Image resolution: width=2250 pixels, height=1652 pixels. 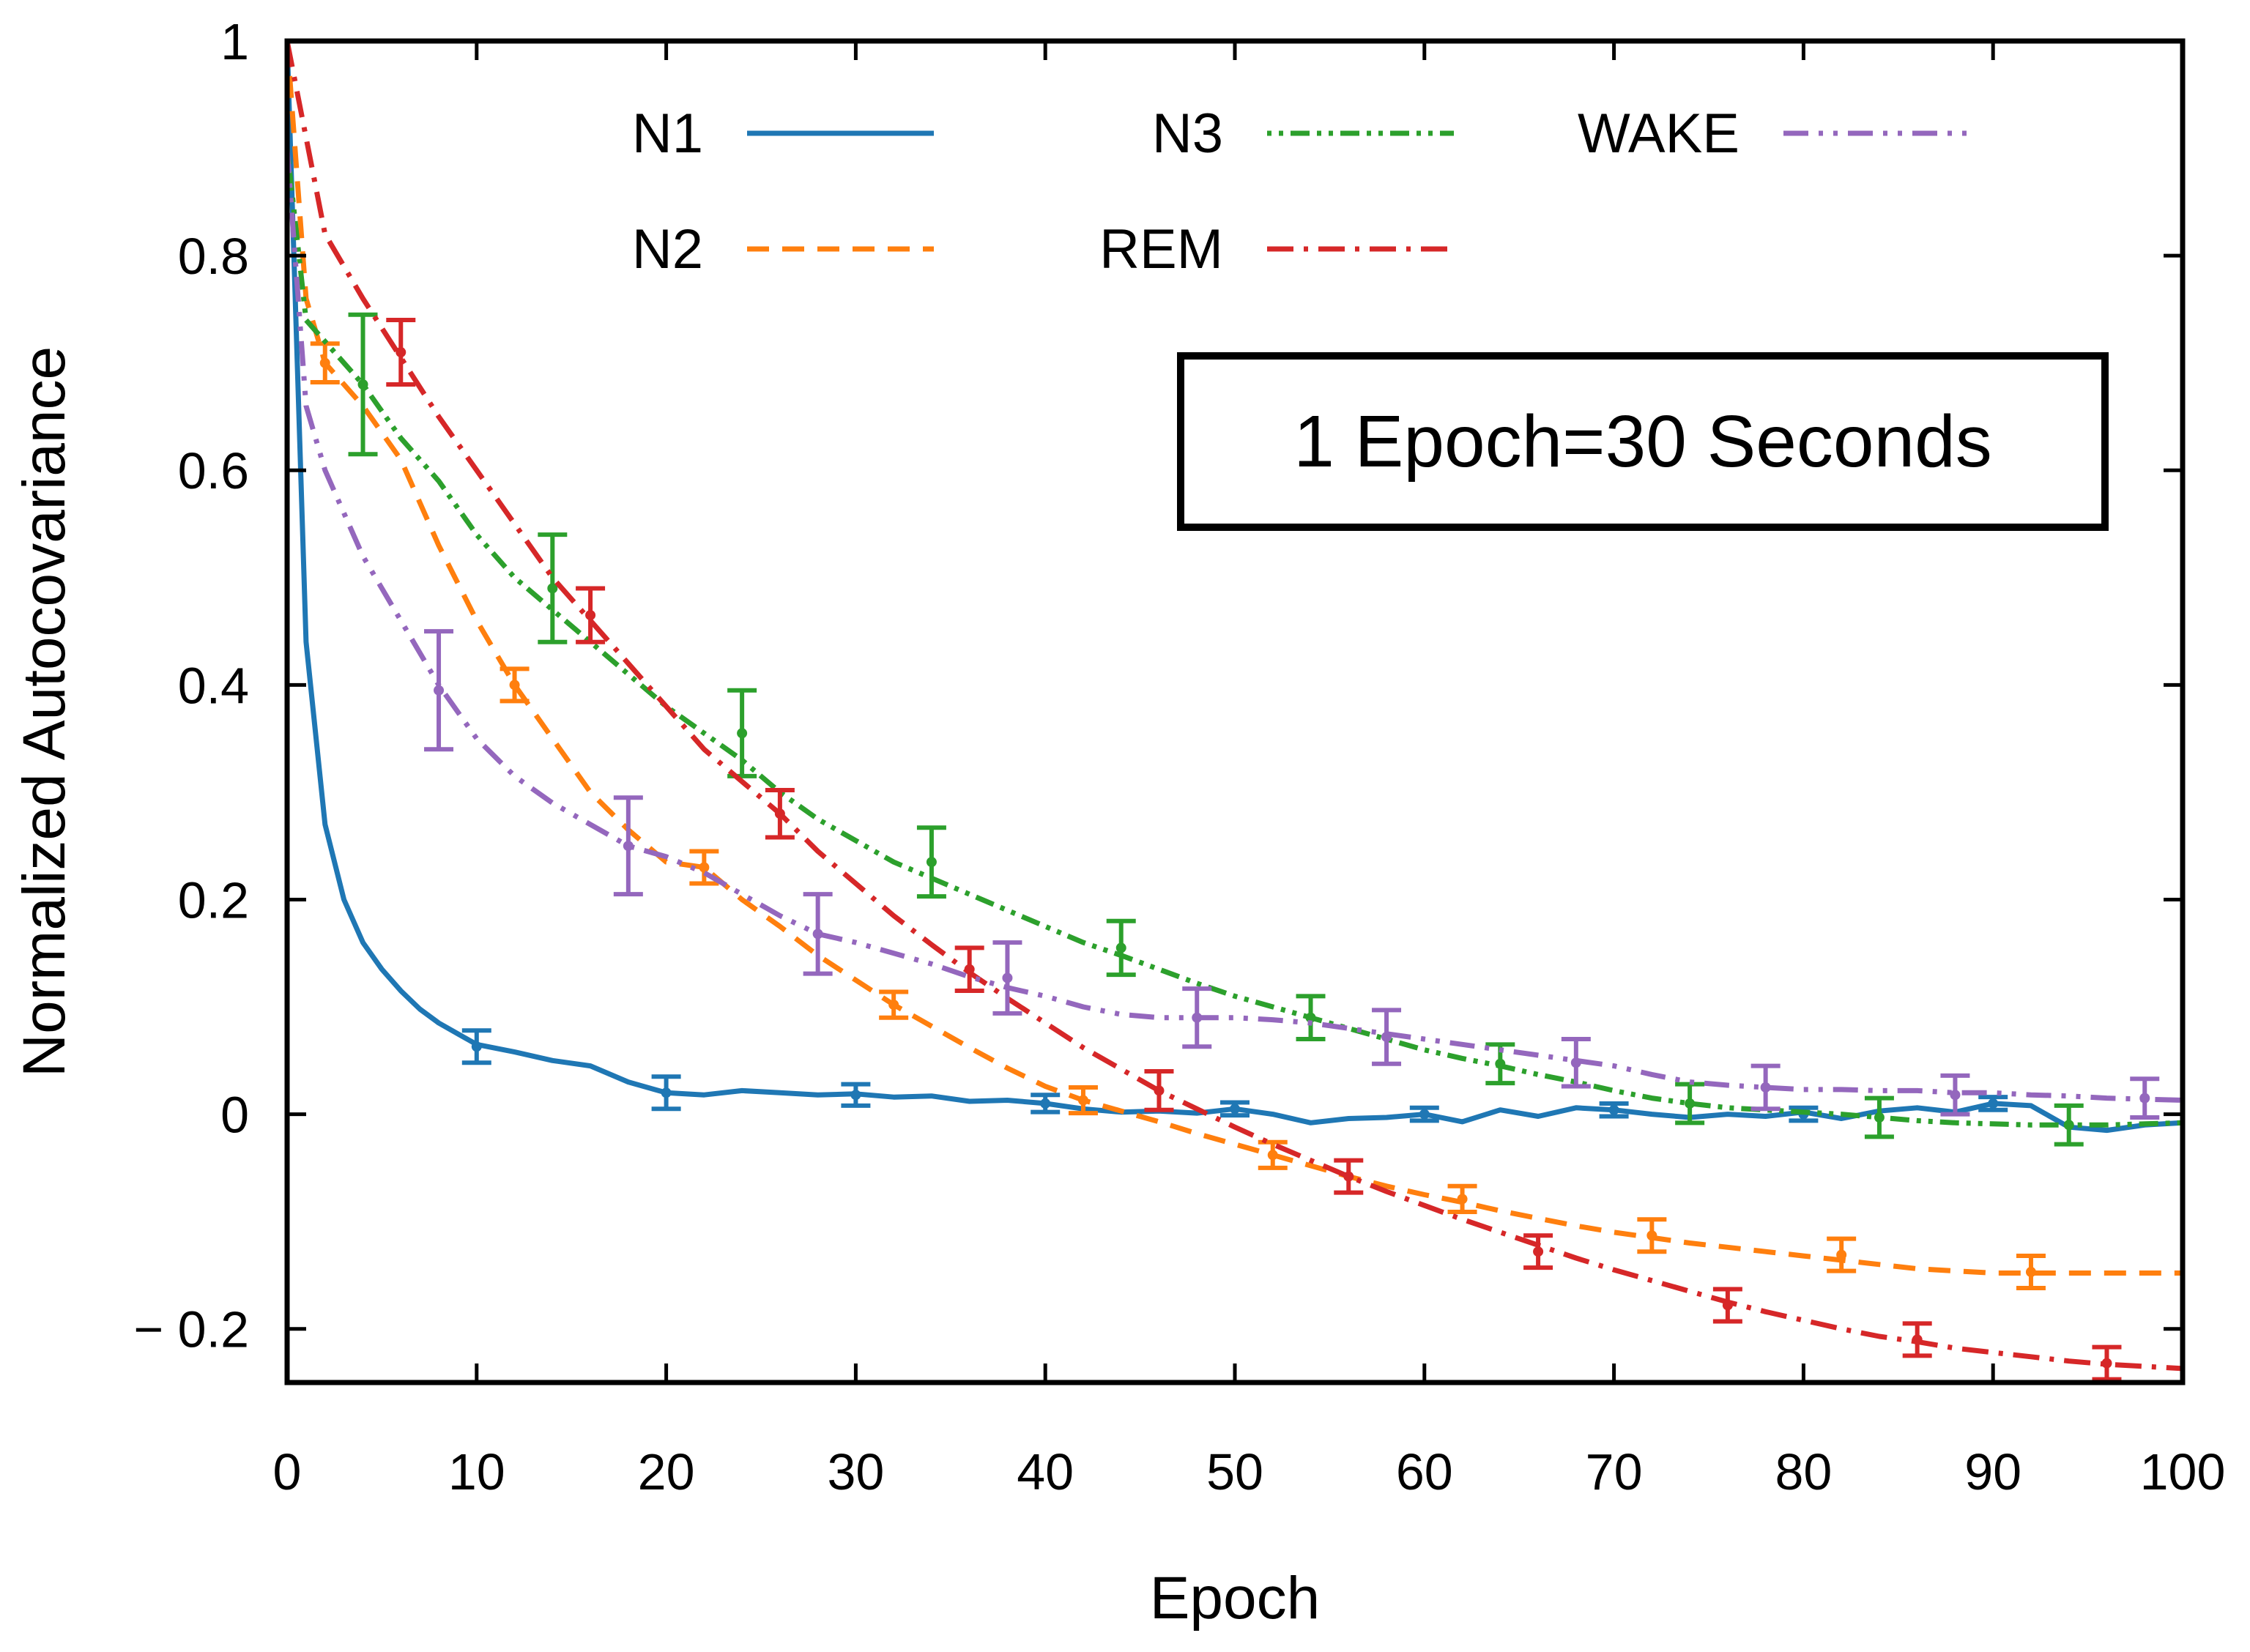 I want to click on legend-label: N2, so click(x=667, y=249).